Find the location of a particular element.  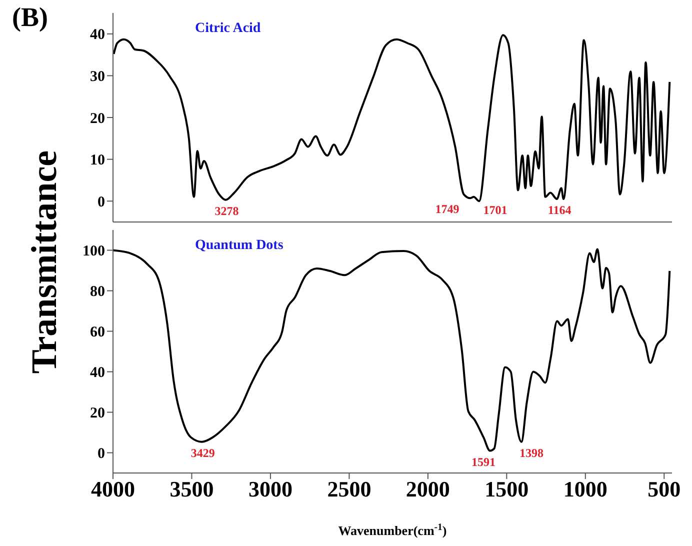

x-tick-label: 500 is located at coordinates (664, 489).